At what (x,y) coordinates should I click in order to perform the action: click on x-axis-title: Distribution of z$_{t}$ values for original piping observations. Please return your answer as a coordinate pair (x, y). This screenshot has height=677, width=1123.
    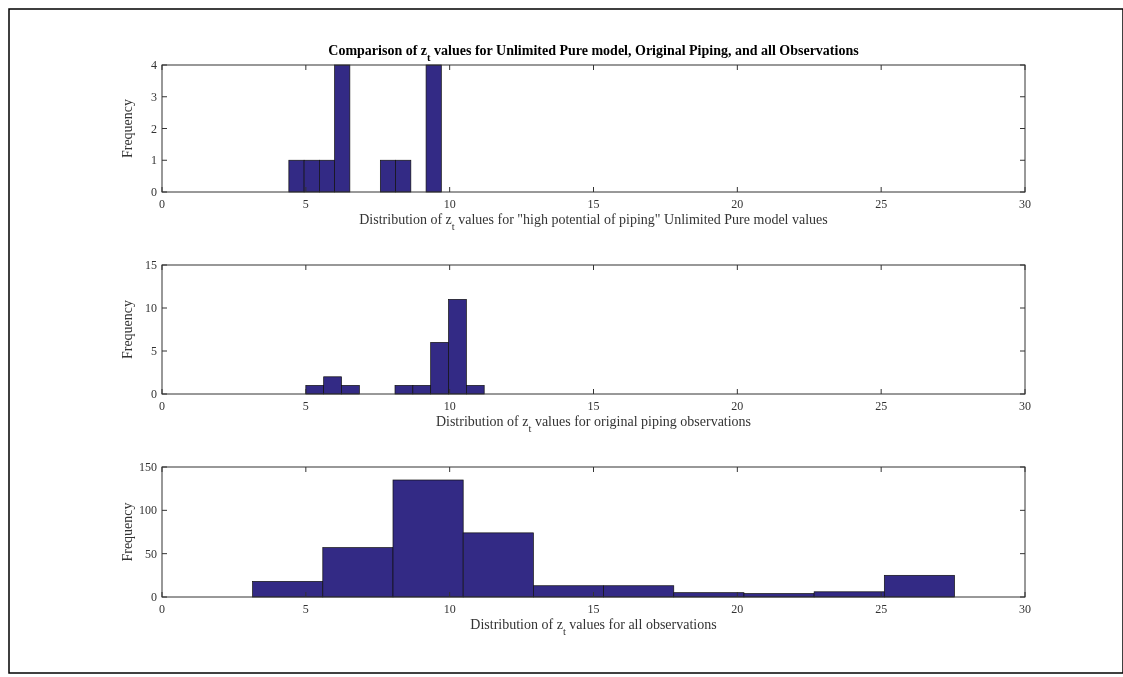
    Looking at the image, I should click on (593, 424).